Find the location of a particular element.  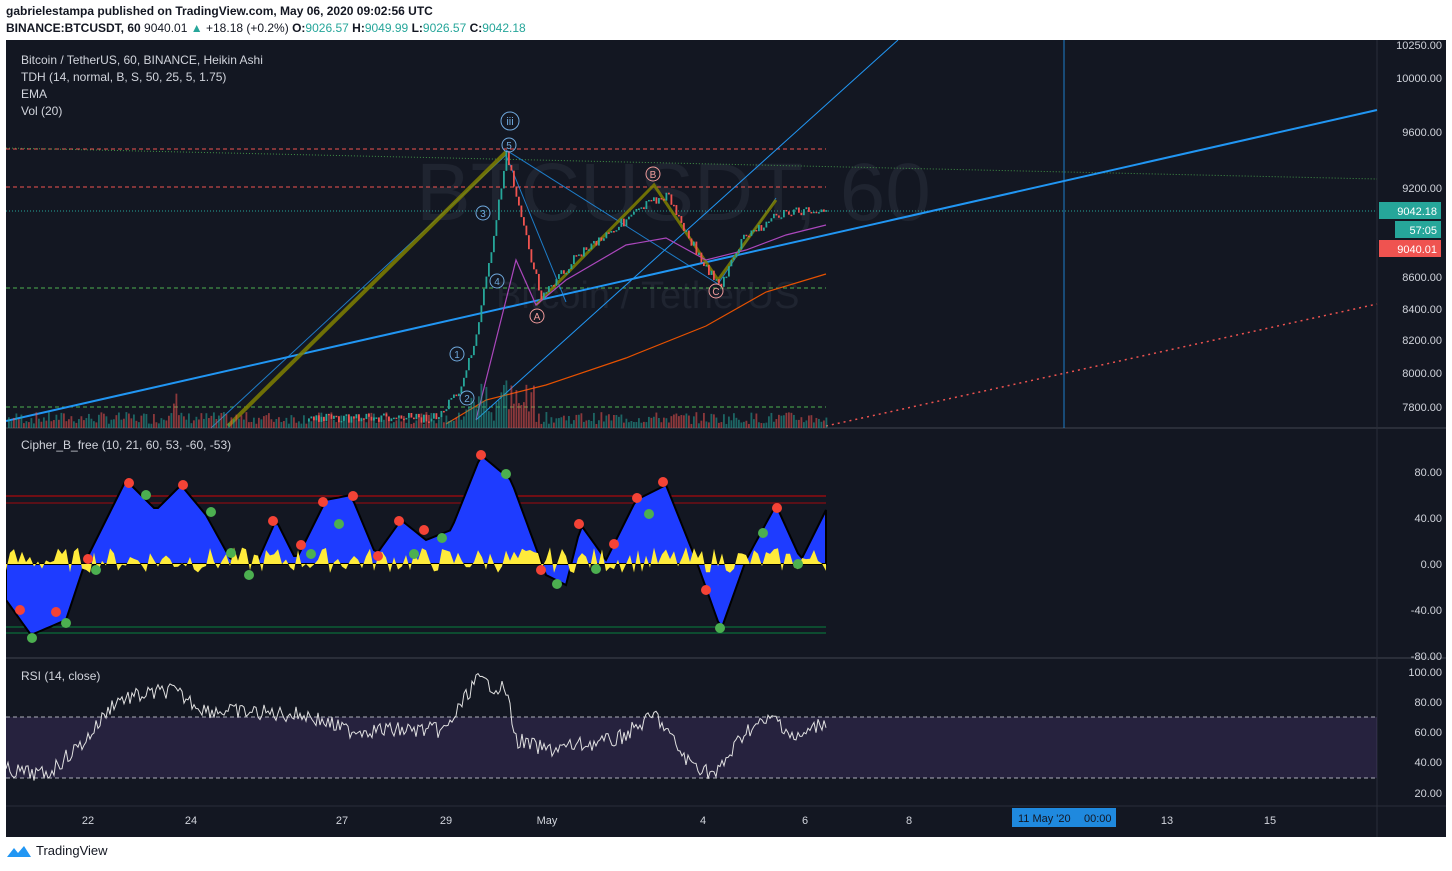

wave-label-a is located at coordinates (537, 316).